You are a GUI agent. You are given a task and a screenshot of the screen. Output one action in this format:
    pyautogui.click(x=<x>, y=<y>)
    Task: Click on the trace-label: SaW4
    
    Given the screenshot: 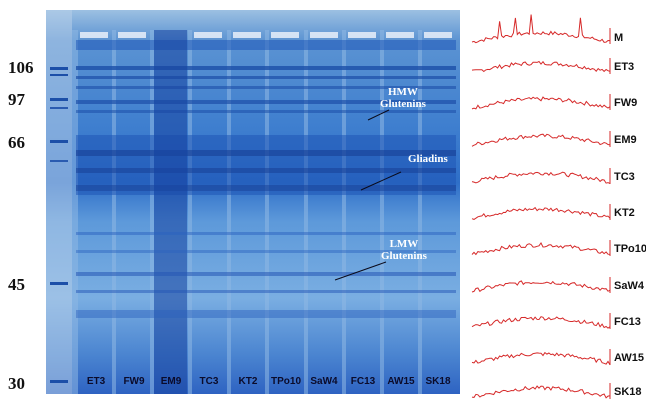 What is the action you would take?
    pyautogui.click(x=629, y=286)
    